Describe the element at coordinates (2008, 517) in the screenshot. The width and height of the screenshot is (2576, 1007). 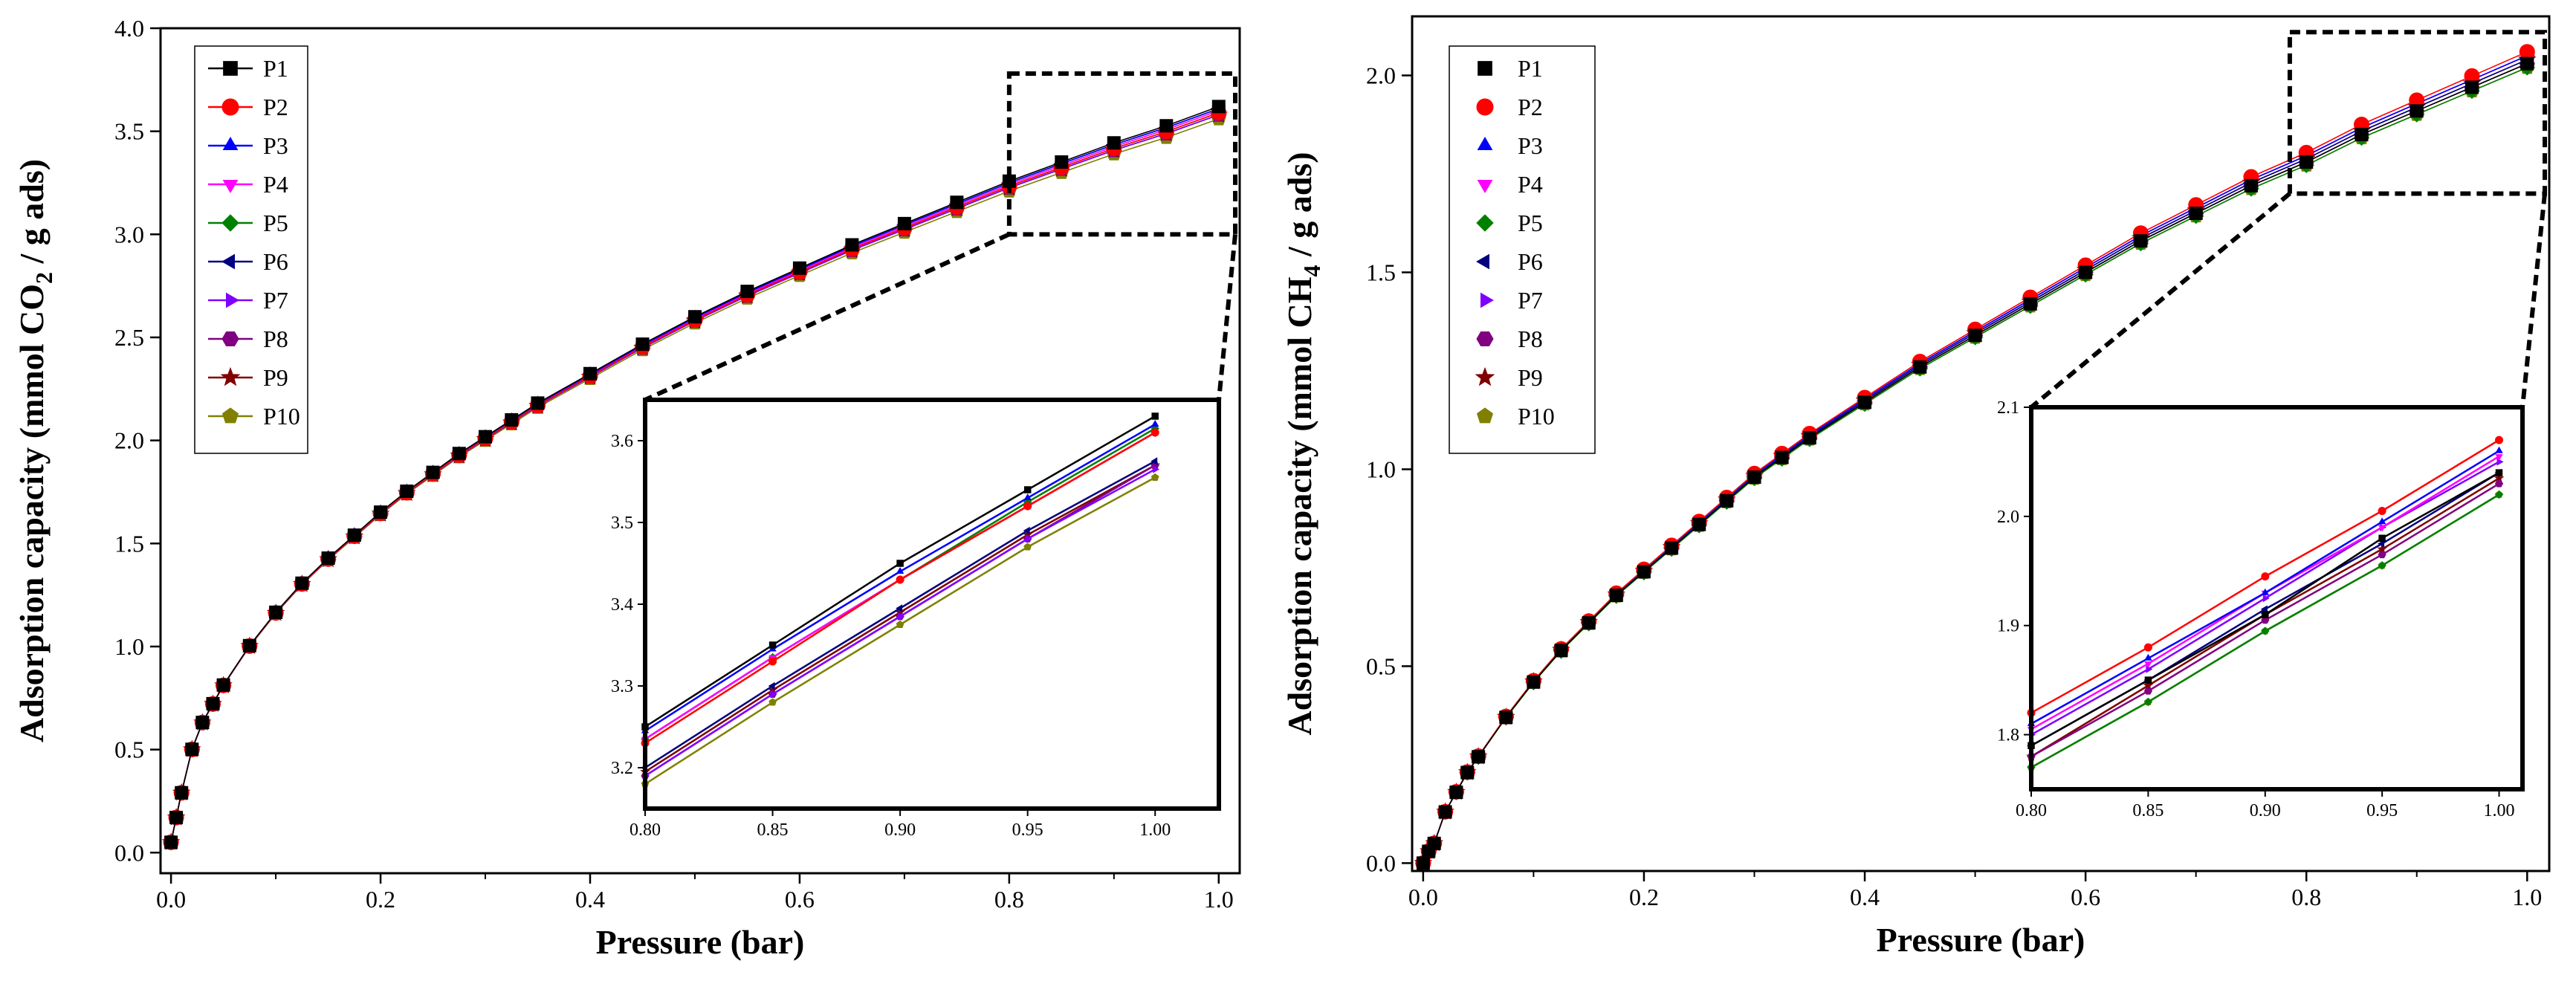
I see `inset-y-tick-label: 2.0` at that location.